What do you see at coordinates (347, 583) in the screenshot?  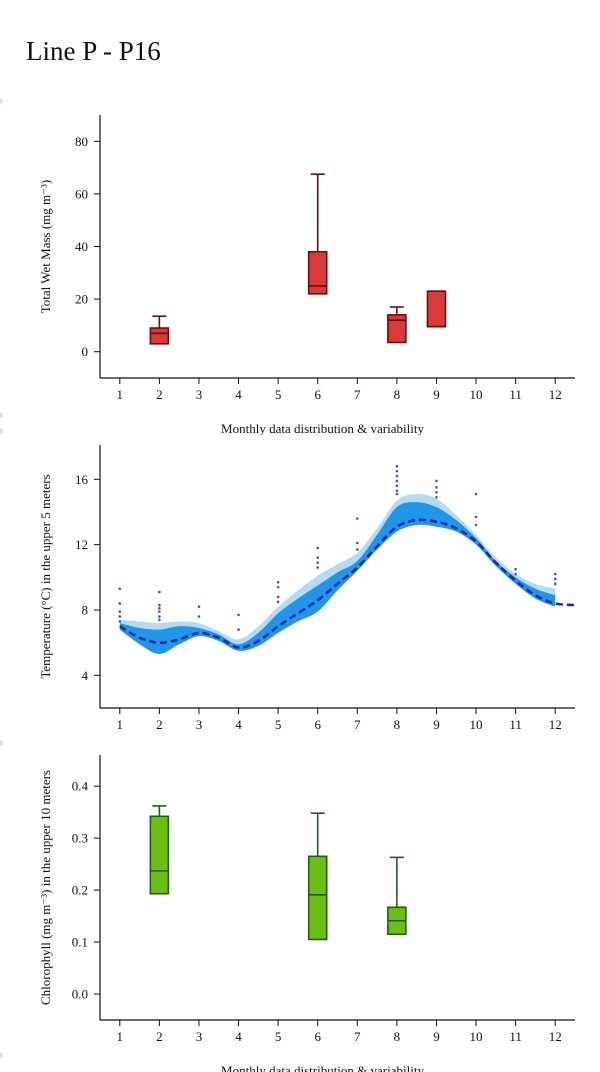 I see `mean-temperature-line` at bounding box center [347, 583].